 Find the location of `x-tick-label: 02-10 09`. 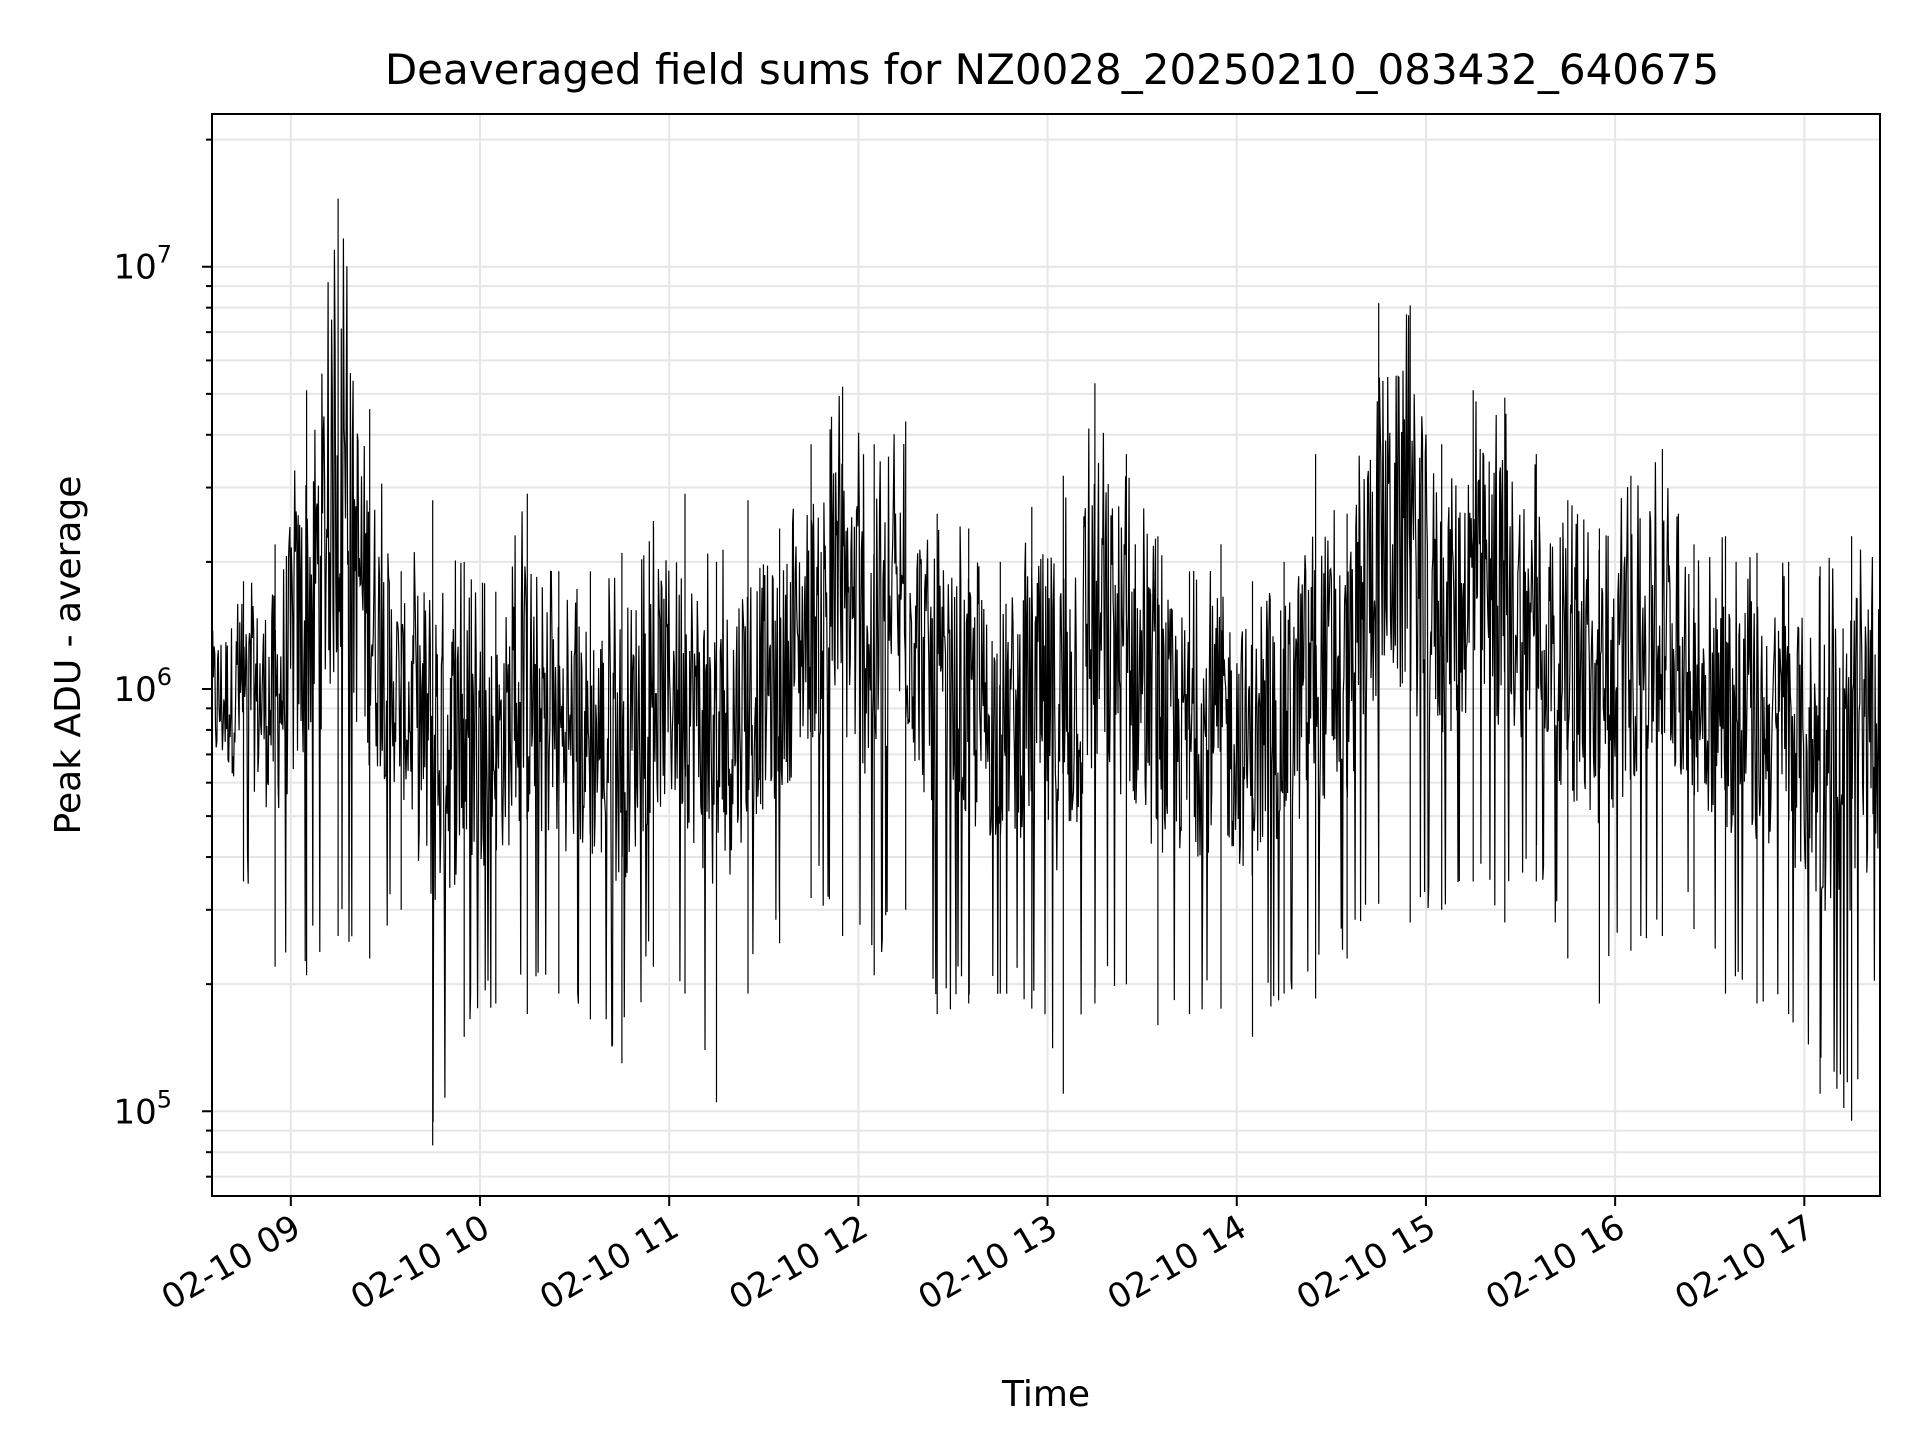

x-tick-label: 02-10 09 is located at coordinates (231, 1262).